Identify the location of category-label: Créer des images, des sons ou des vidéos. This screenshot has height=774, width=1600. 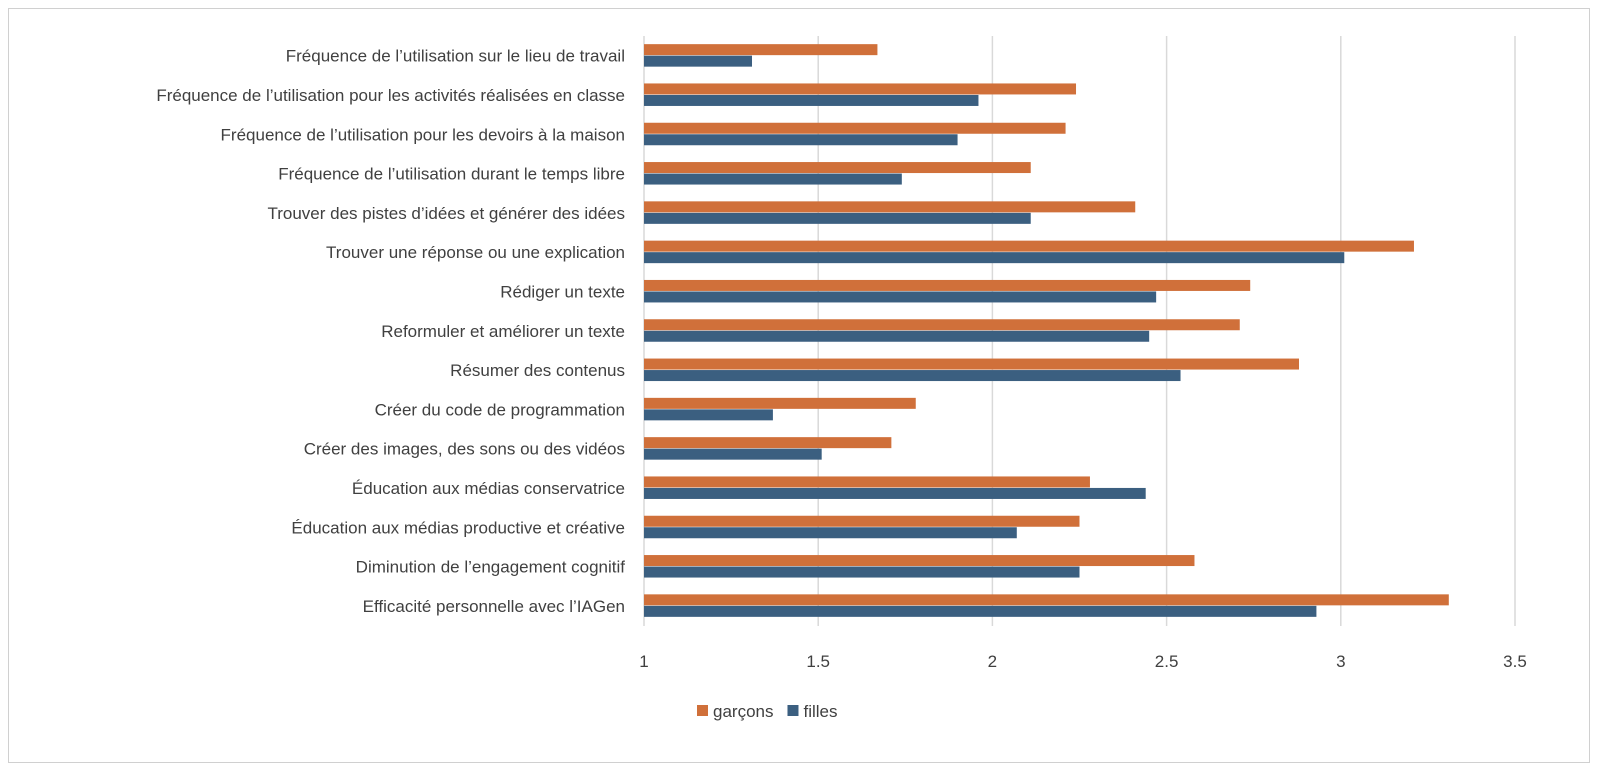
(464, 449).